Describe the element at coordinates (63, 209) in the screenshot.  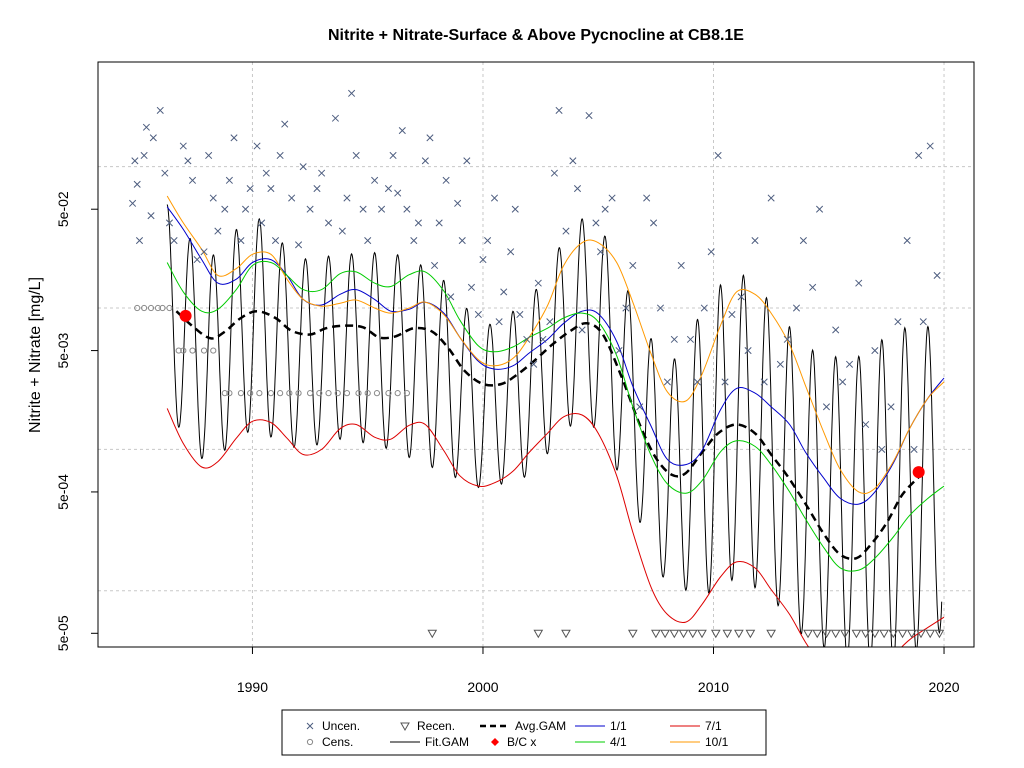
I see `y-tick-label: 5e-02` at that location.